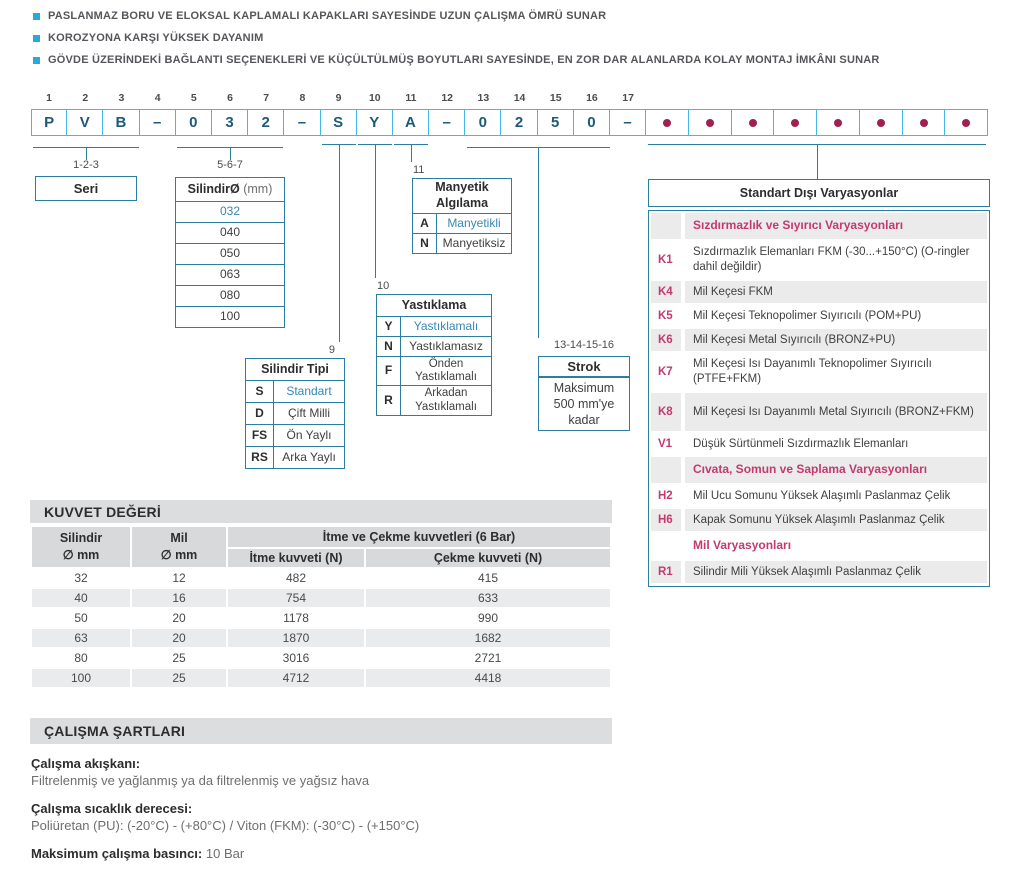 This screenshot has height=888, width=1030. What do you see at coordinates (295, 369) in the screenshot?
I see `table-header: Silindir Tipi` at bounding box center [295, 369].